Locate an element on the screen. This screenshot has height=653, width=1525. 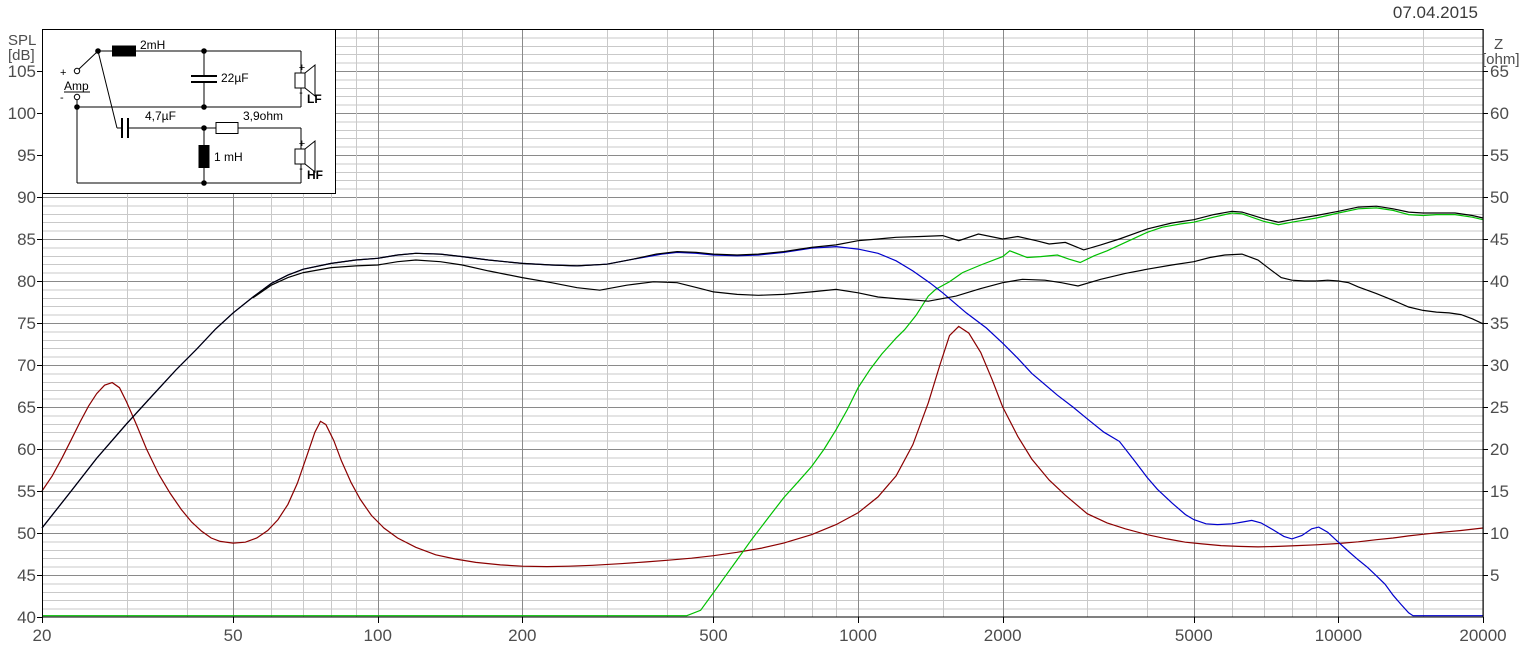
right-axis-tick-label: 40 is located at coordinates (1499, 281).